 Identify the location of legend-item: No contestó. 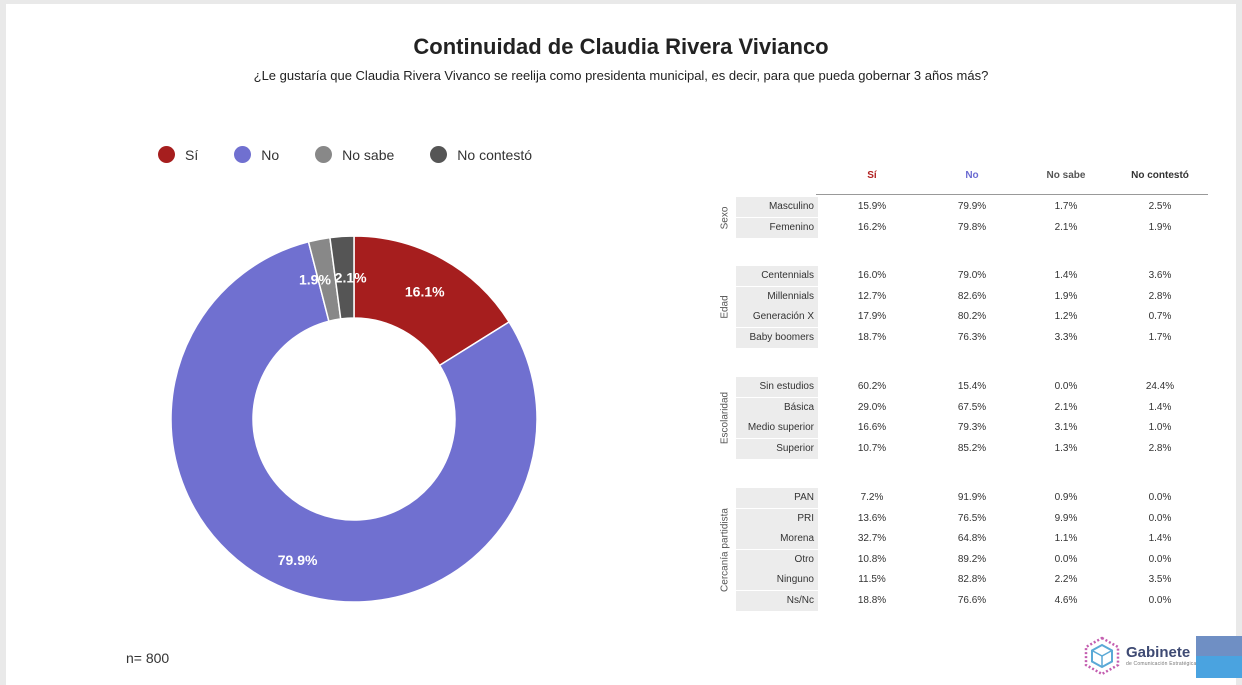
(481, 154).